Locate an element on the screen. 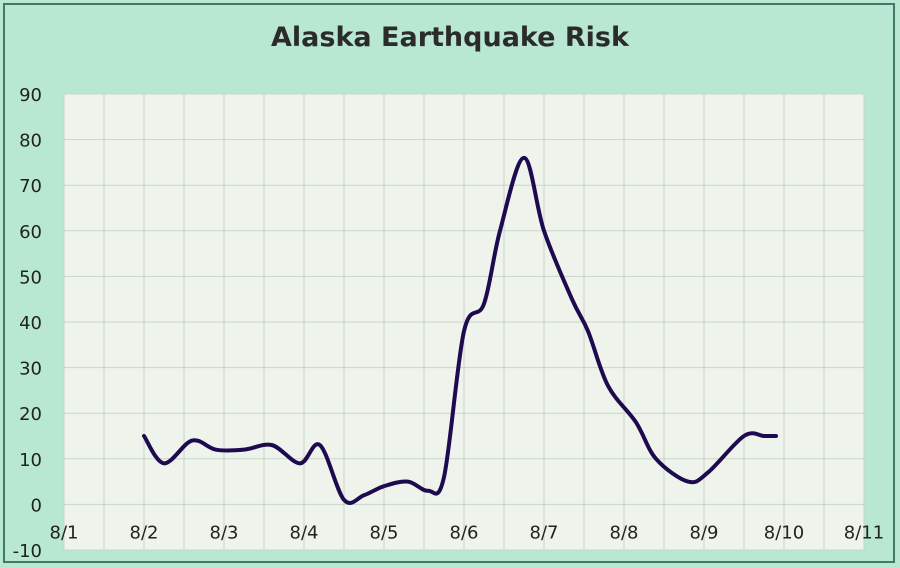 This screenshot has width=900, height=568. x-tick-label: 8/4 is located at coordinates (304, 532).